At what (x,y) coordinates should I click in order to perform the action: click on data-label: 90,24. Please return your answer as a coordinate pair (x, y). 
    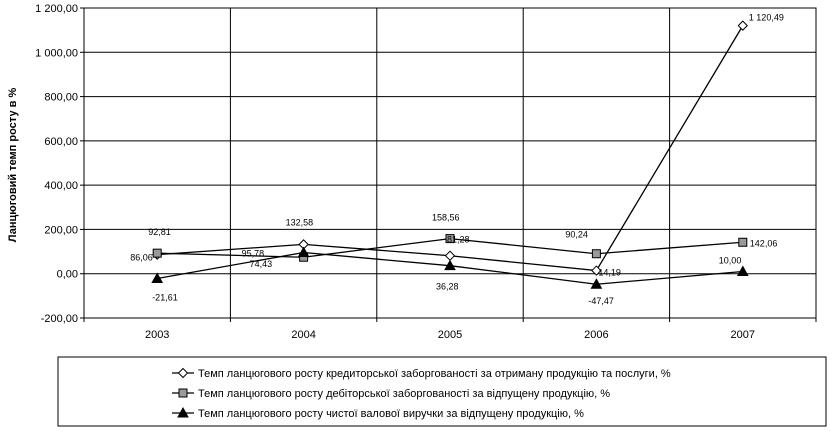
    Looking at the image, I should click on (576, 235).